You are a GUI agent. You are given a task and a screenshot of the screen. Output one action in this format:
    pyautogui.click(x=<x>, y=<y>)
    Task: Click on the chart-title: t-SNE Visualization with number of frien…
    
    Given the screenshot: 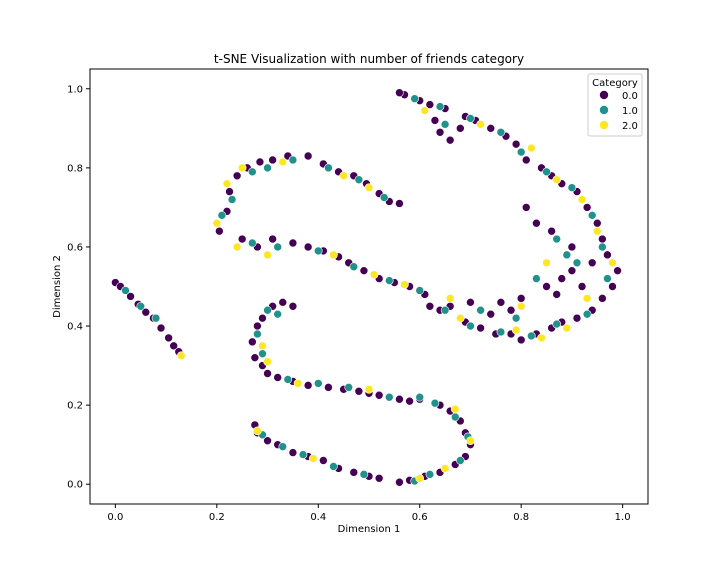 What is the action you would take?
    pyautogui.click(x=369, y=59)
    